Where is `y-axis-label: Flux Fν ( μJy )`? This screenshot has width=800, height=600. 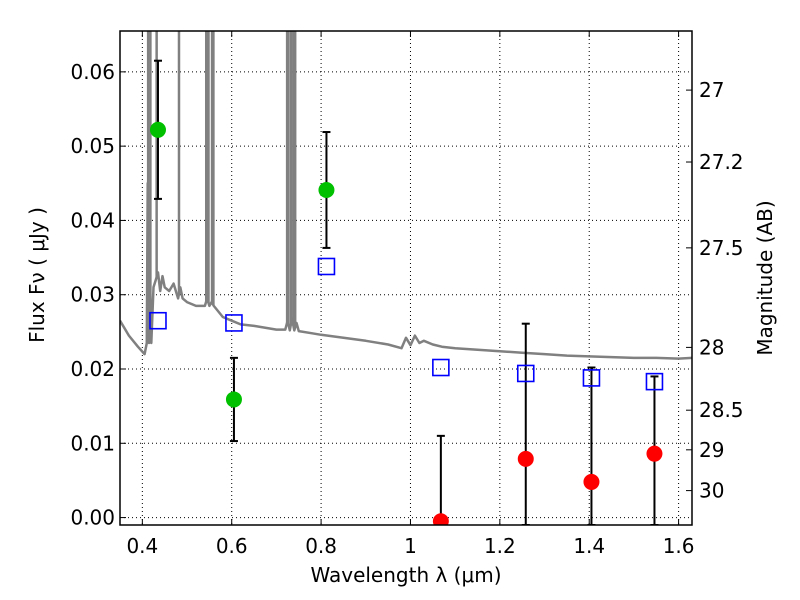 y-axis-label: Flux Fν ( μJy ) is located at coordinates (37, 275).